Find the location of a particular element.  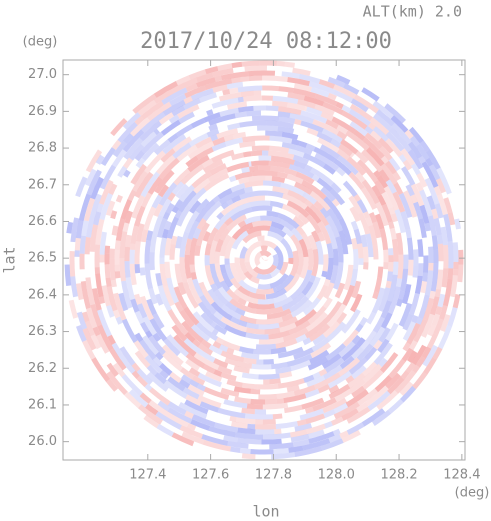

y-tick-label: 26.5 is located at coordinates (42, 258).